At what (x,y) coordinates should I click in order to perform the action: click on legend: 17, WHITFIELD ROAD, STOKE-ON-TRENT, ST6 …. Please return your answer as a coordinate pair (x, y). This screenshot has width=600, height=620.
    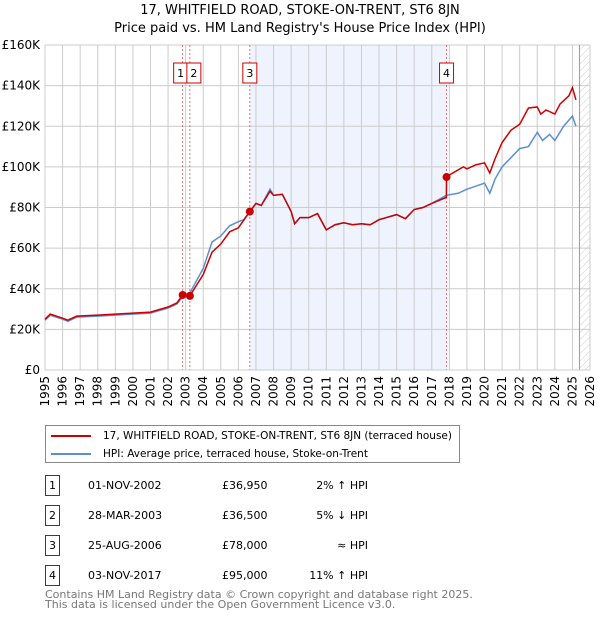
    Looking at the image, I should click on (252, 444).